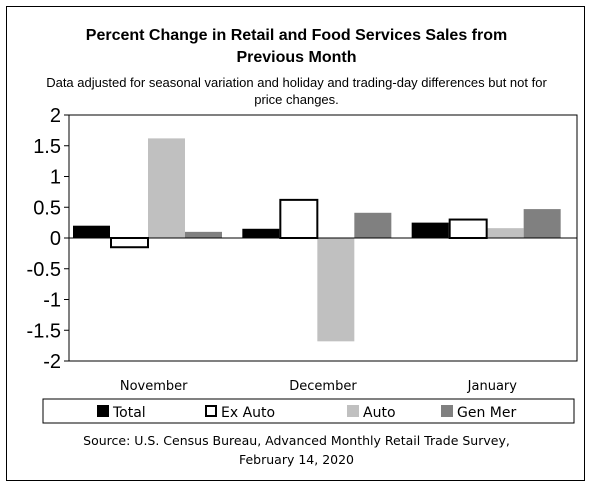  Describe the element at coordinates (430, 230) in the screenshot. I see `bar-total-january` at that location.